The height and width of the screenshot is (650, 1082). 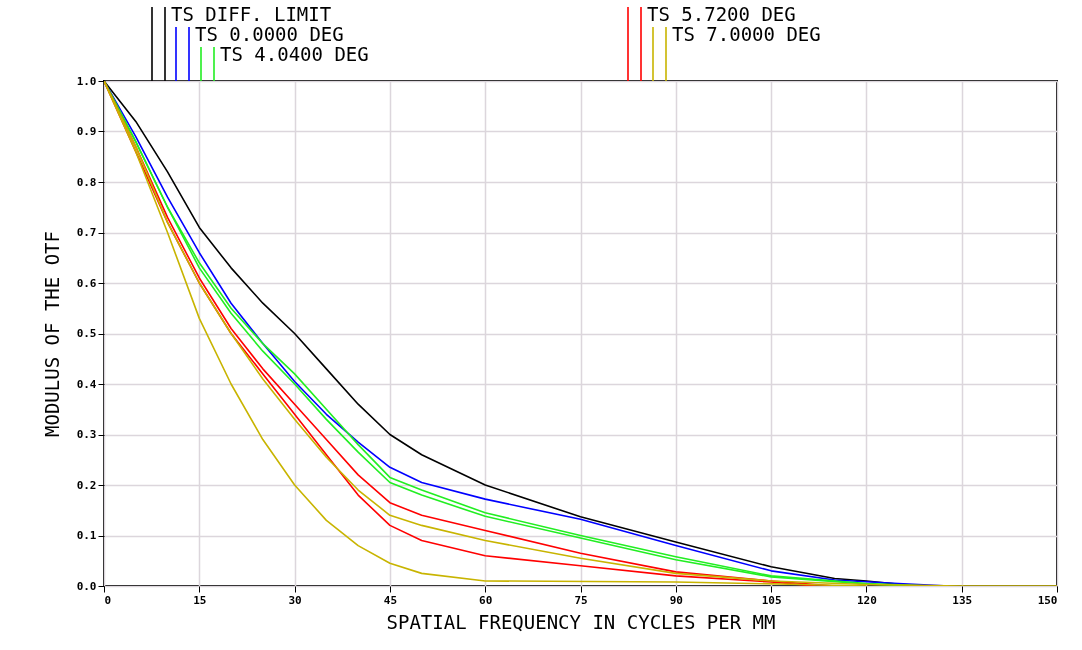 I want to click on y-tick-label: 0.3, so click(x=86, y=434).